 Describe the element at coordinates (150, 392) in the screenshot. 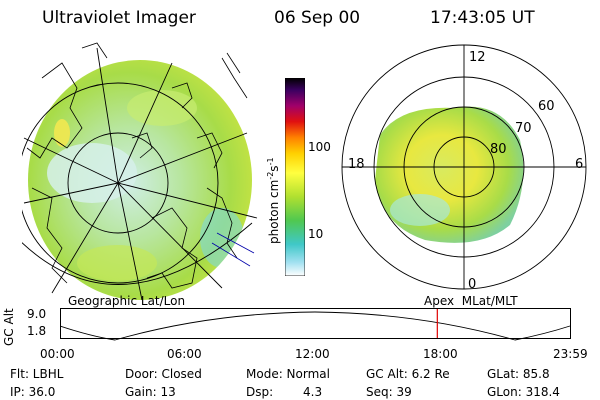

I see `status-gain: Gain: 13` at that location.